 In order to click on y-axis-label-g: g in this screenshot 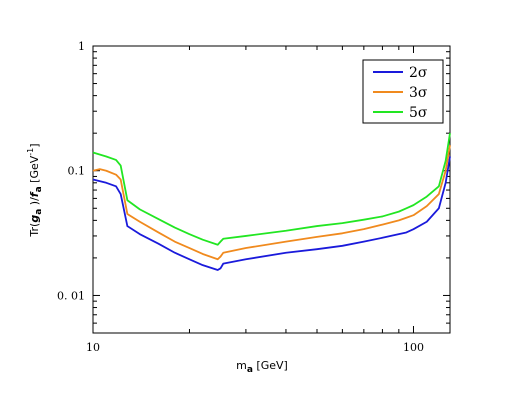, I will do `click(34, 219)`.